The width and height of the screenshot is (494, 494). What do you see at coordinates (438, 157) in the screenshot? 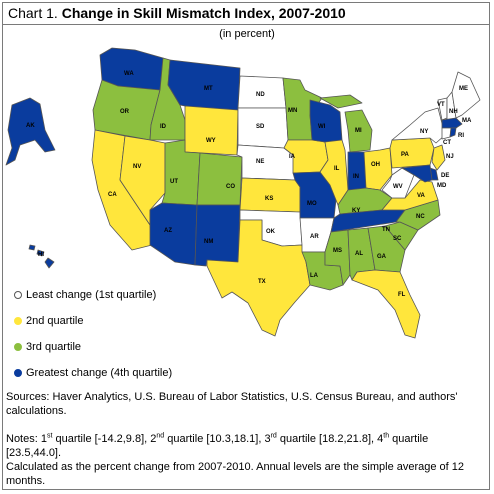
I see `state-NJ` at bounding box center [438, 157].